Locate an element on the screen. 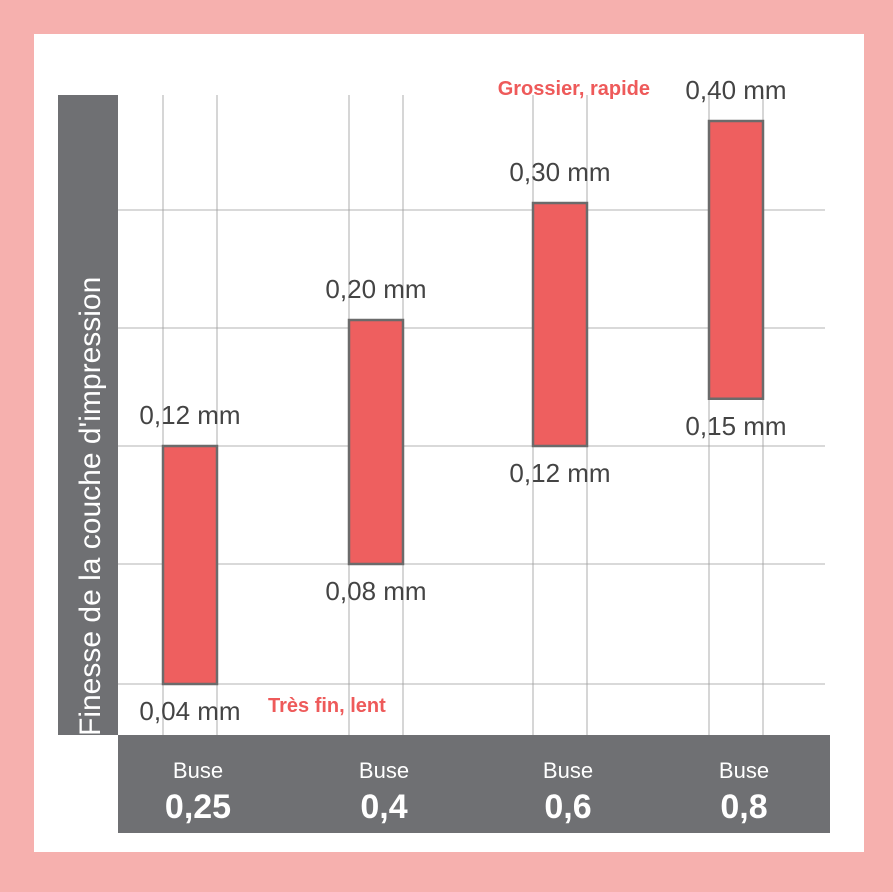  x-axis-band is located at coordinates (474, 784).